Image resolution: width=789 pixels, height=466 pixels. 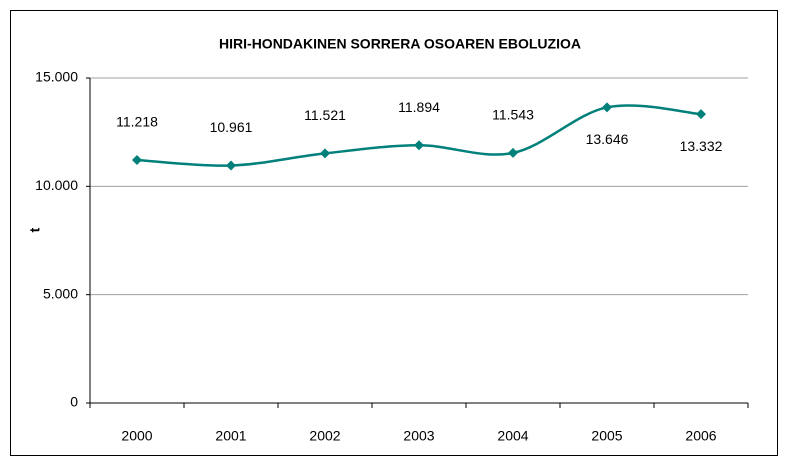 What do you see at coordinates (230, 436) in the screenshot?
I see `x-tick-label: 2001` at bounding box center [230, 436].